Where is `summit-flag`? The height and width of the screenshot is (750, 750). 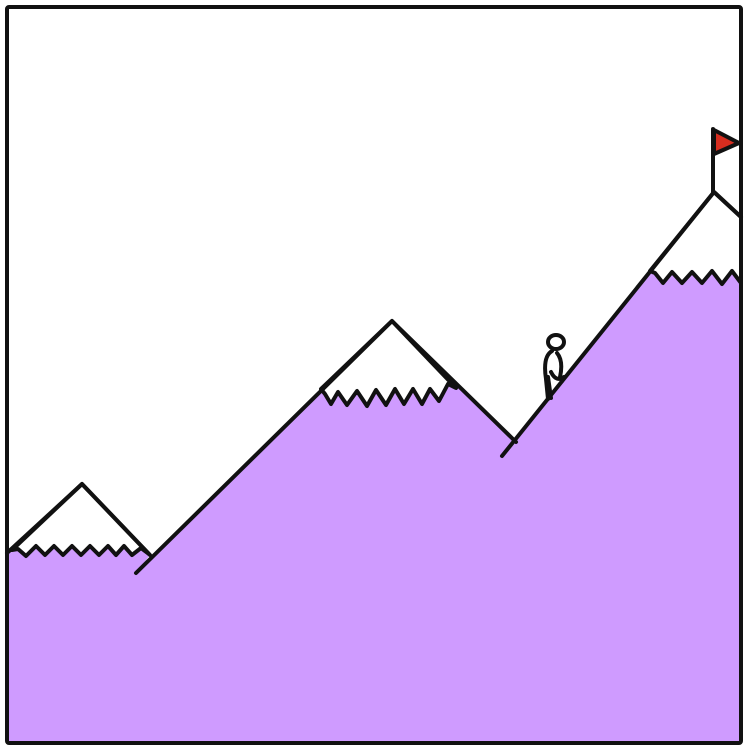 summit-flag is located at coordinates (726, 161).